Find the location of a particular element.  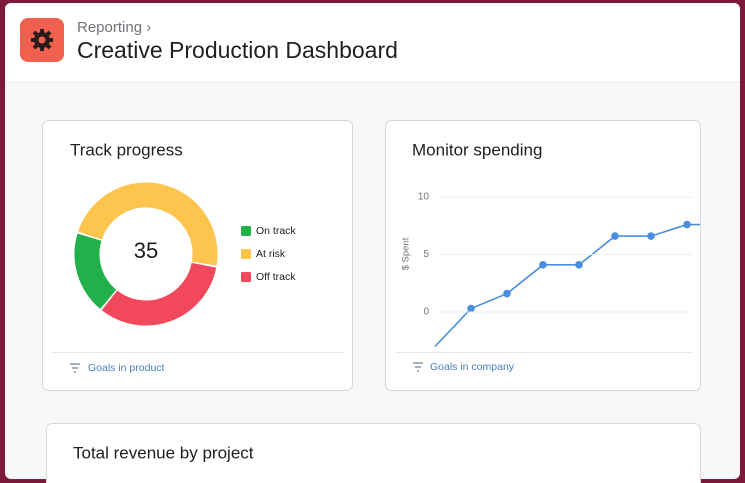

y-tick-label: 10 is located at coordinates (424, 197).